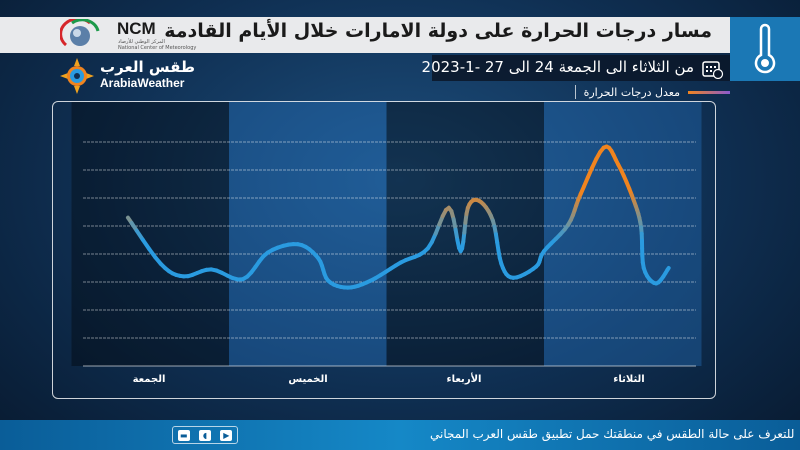  I want to click on huawei-store-icon: ▬, so click(183, 435).